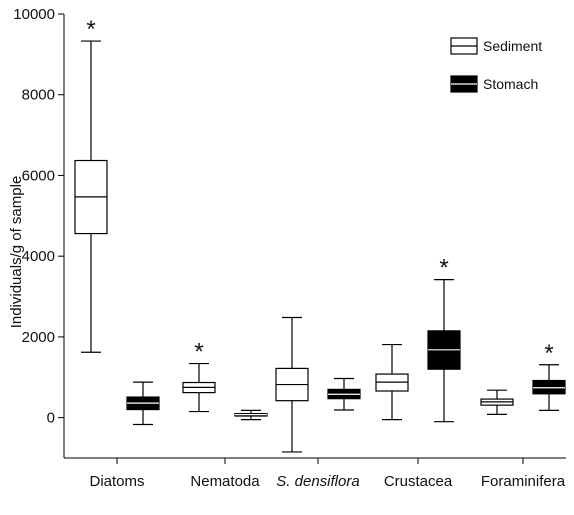 Image resolution: width=574 pixels, height=515 pixels. What do you see at coordinates (510, 84) in the screenshot?
I see `legend-label: Stomach` at bounding box center [510, 84].